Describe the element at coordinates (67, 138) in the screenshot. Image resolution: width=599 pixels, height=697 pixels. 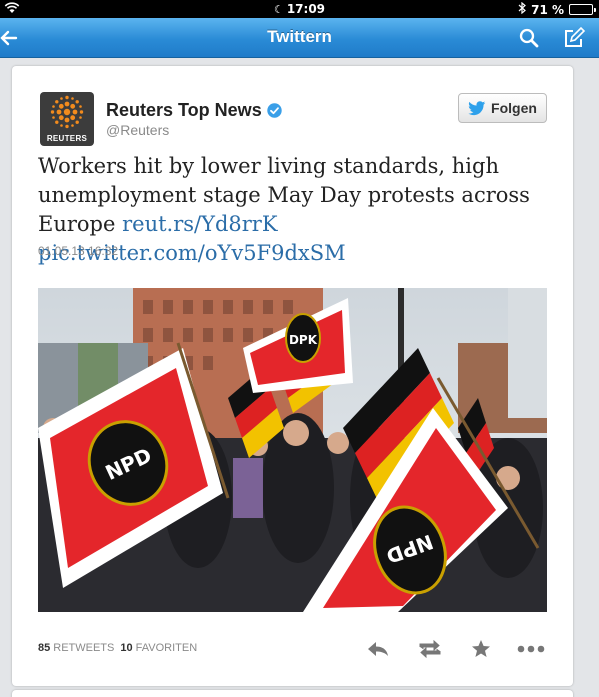
I see `avatar-brand: REUTERS` at that location.